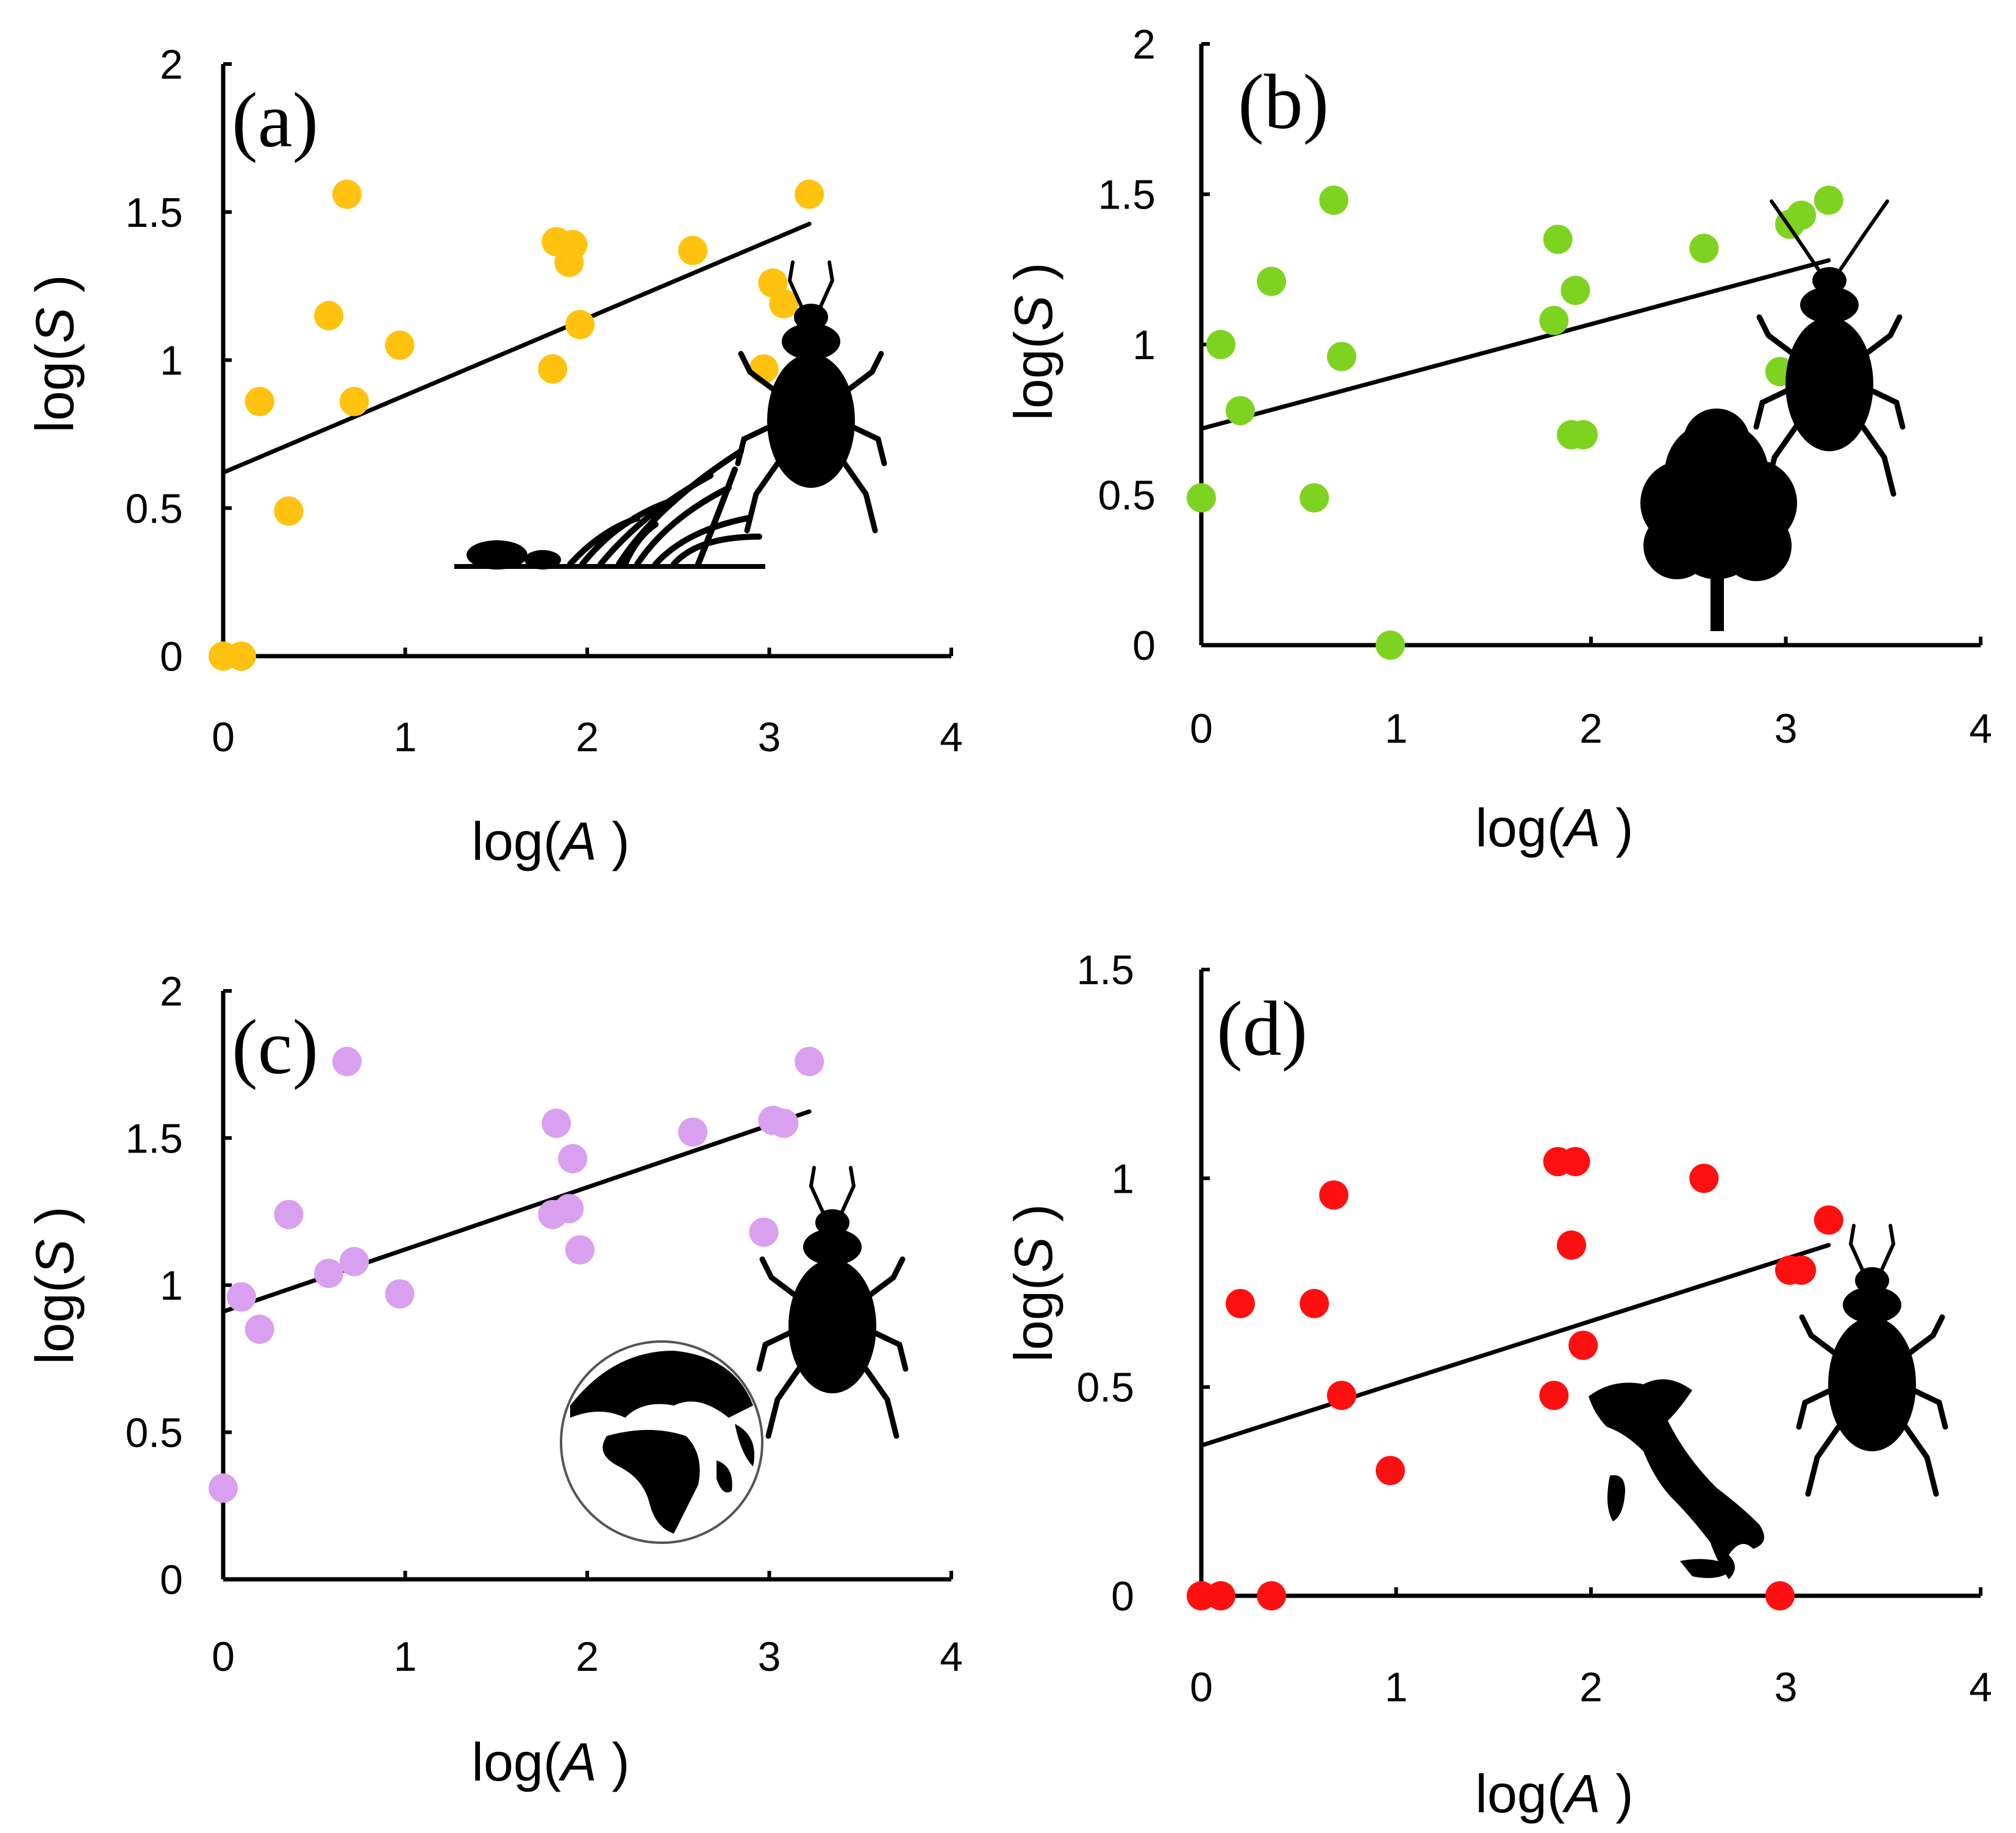  Describe the element at coordinates (661, 1384) in the screenshot. I see `continent-europe` at that location.